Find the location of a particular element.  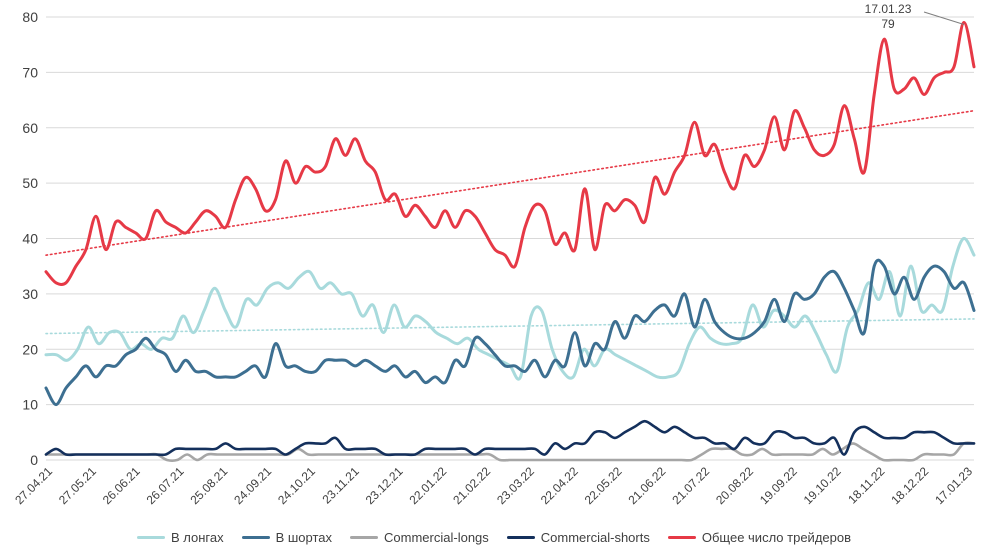

legend-item-shorts: В шортах is located at coordinates (287, 537).